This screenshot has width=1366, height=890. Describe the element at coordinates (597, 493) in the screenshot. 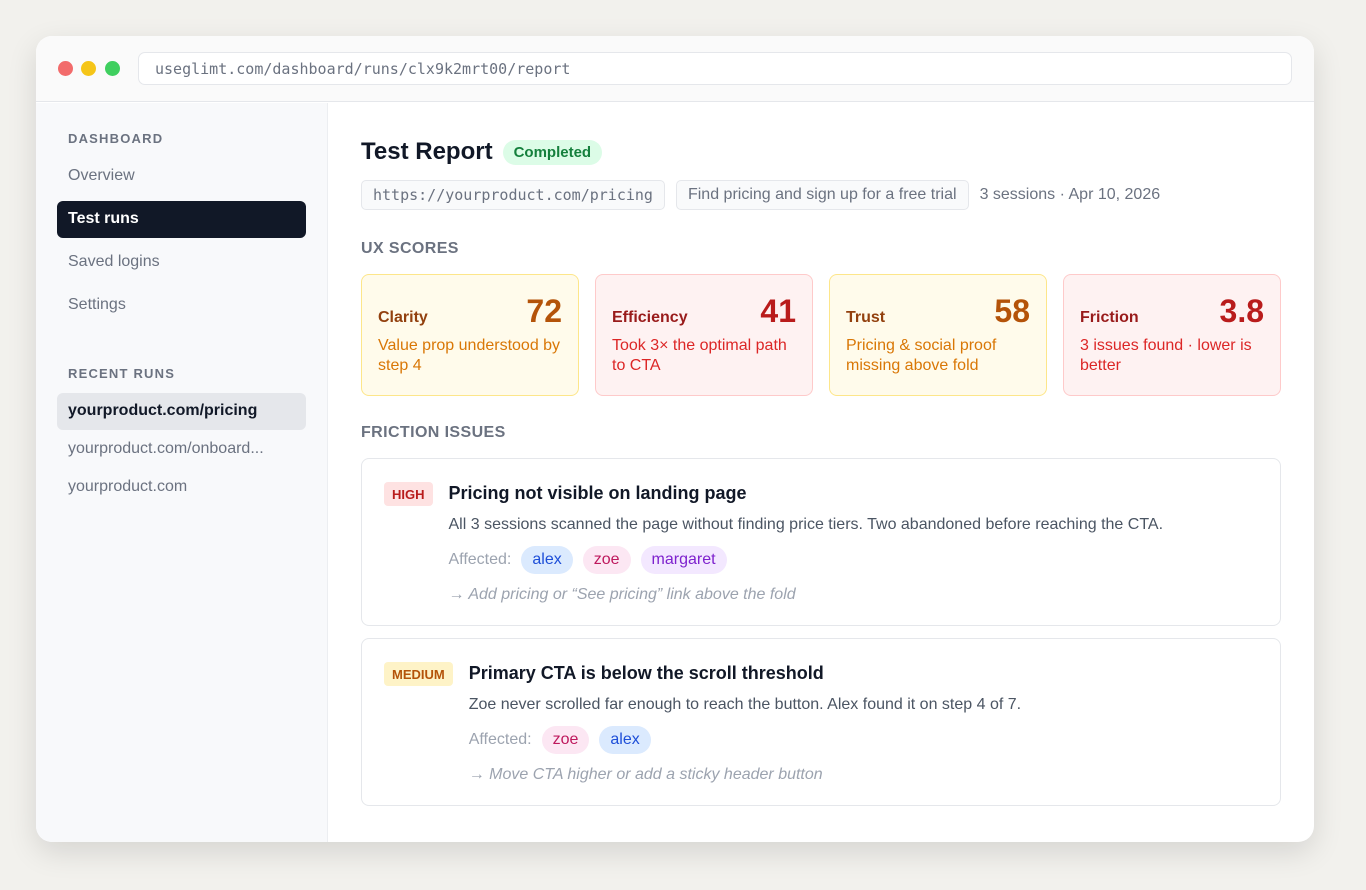

I see `issue-title: Pricing not visible on landing page` at that location.